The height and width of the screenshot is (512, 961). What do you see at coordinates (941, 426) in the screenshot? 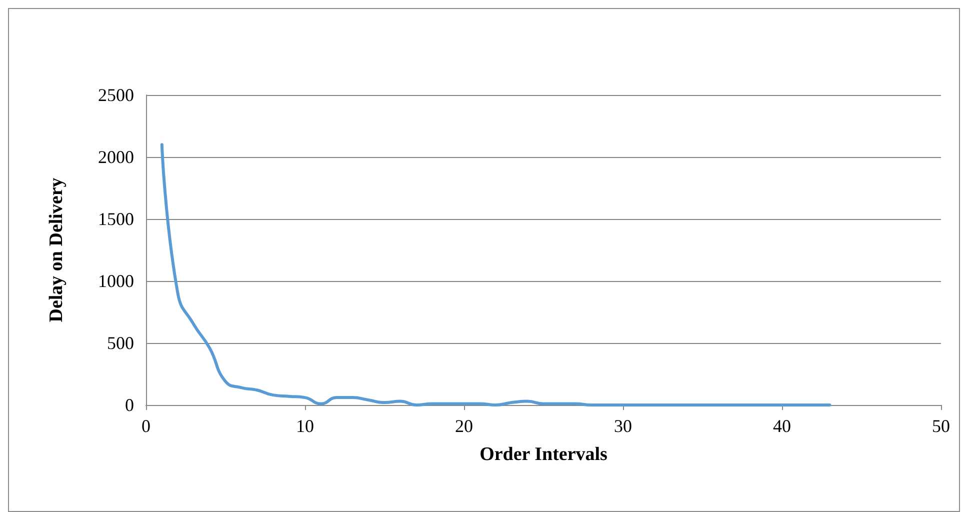
I see `x-tick-label: 50` at bounding box center [941, 426].